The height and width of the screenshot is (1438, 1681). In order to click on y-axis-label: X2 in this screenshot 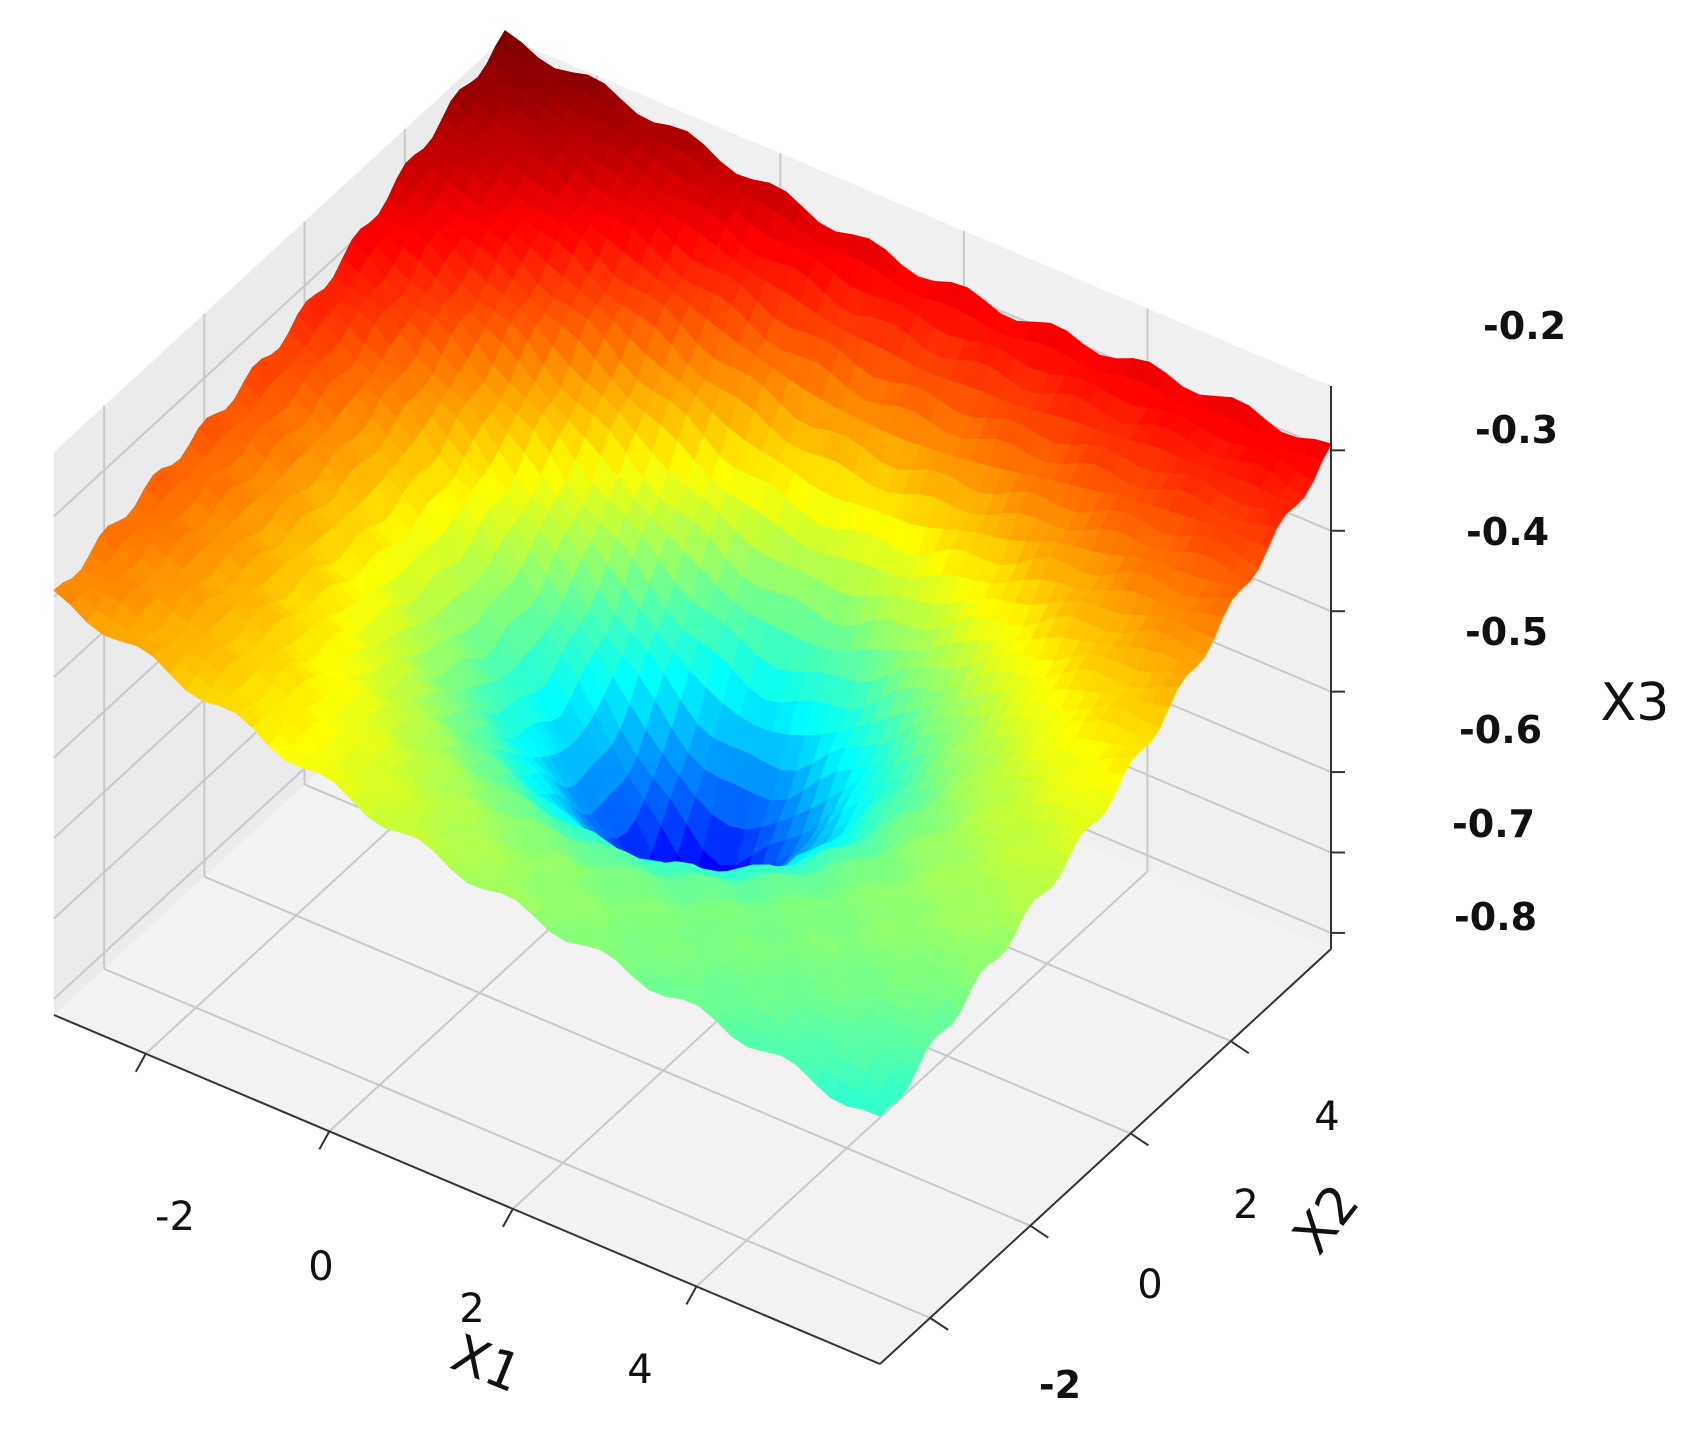, I will do `click(1327, 1219)`.